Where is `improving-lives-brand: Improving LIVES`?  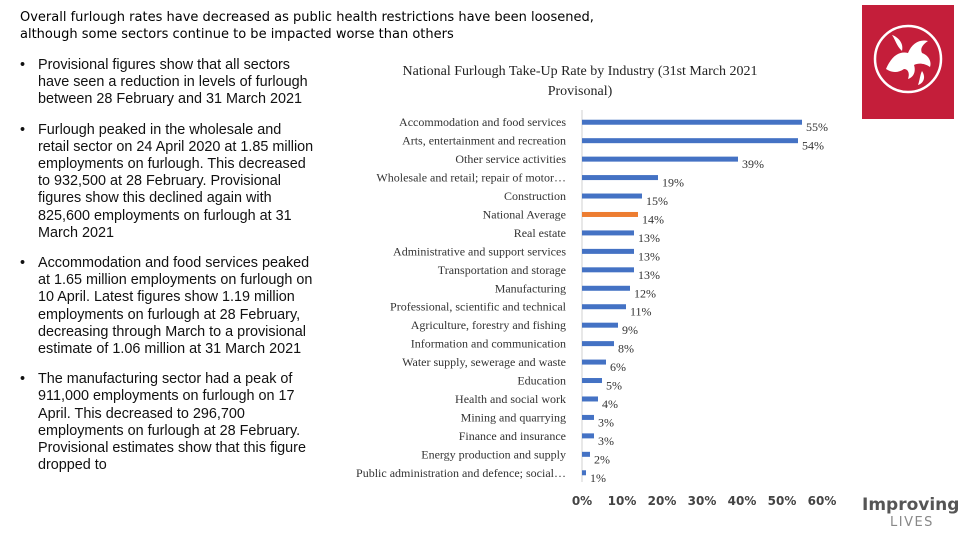 improving-lives-brand: Improving LIVES is located at coordinates (911, 513).